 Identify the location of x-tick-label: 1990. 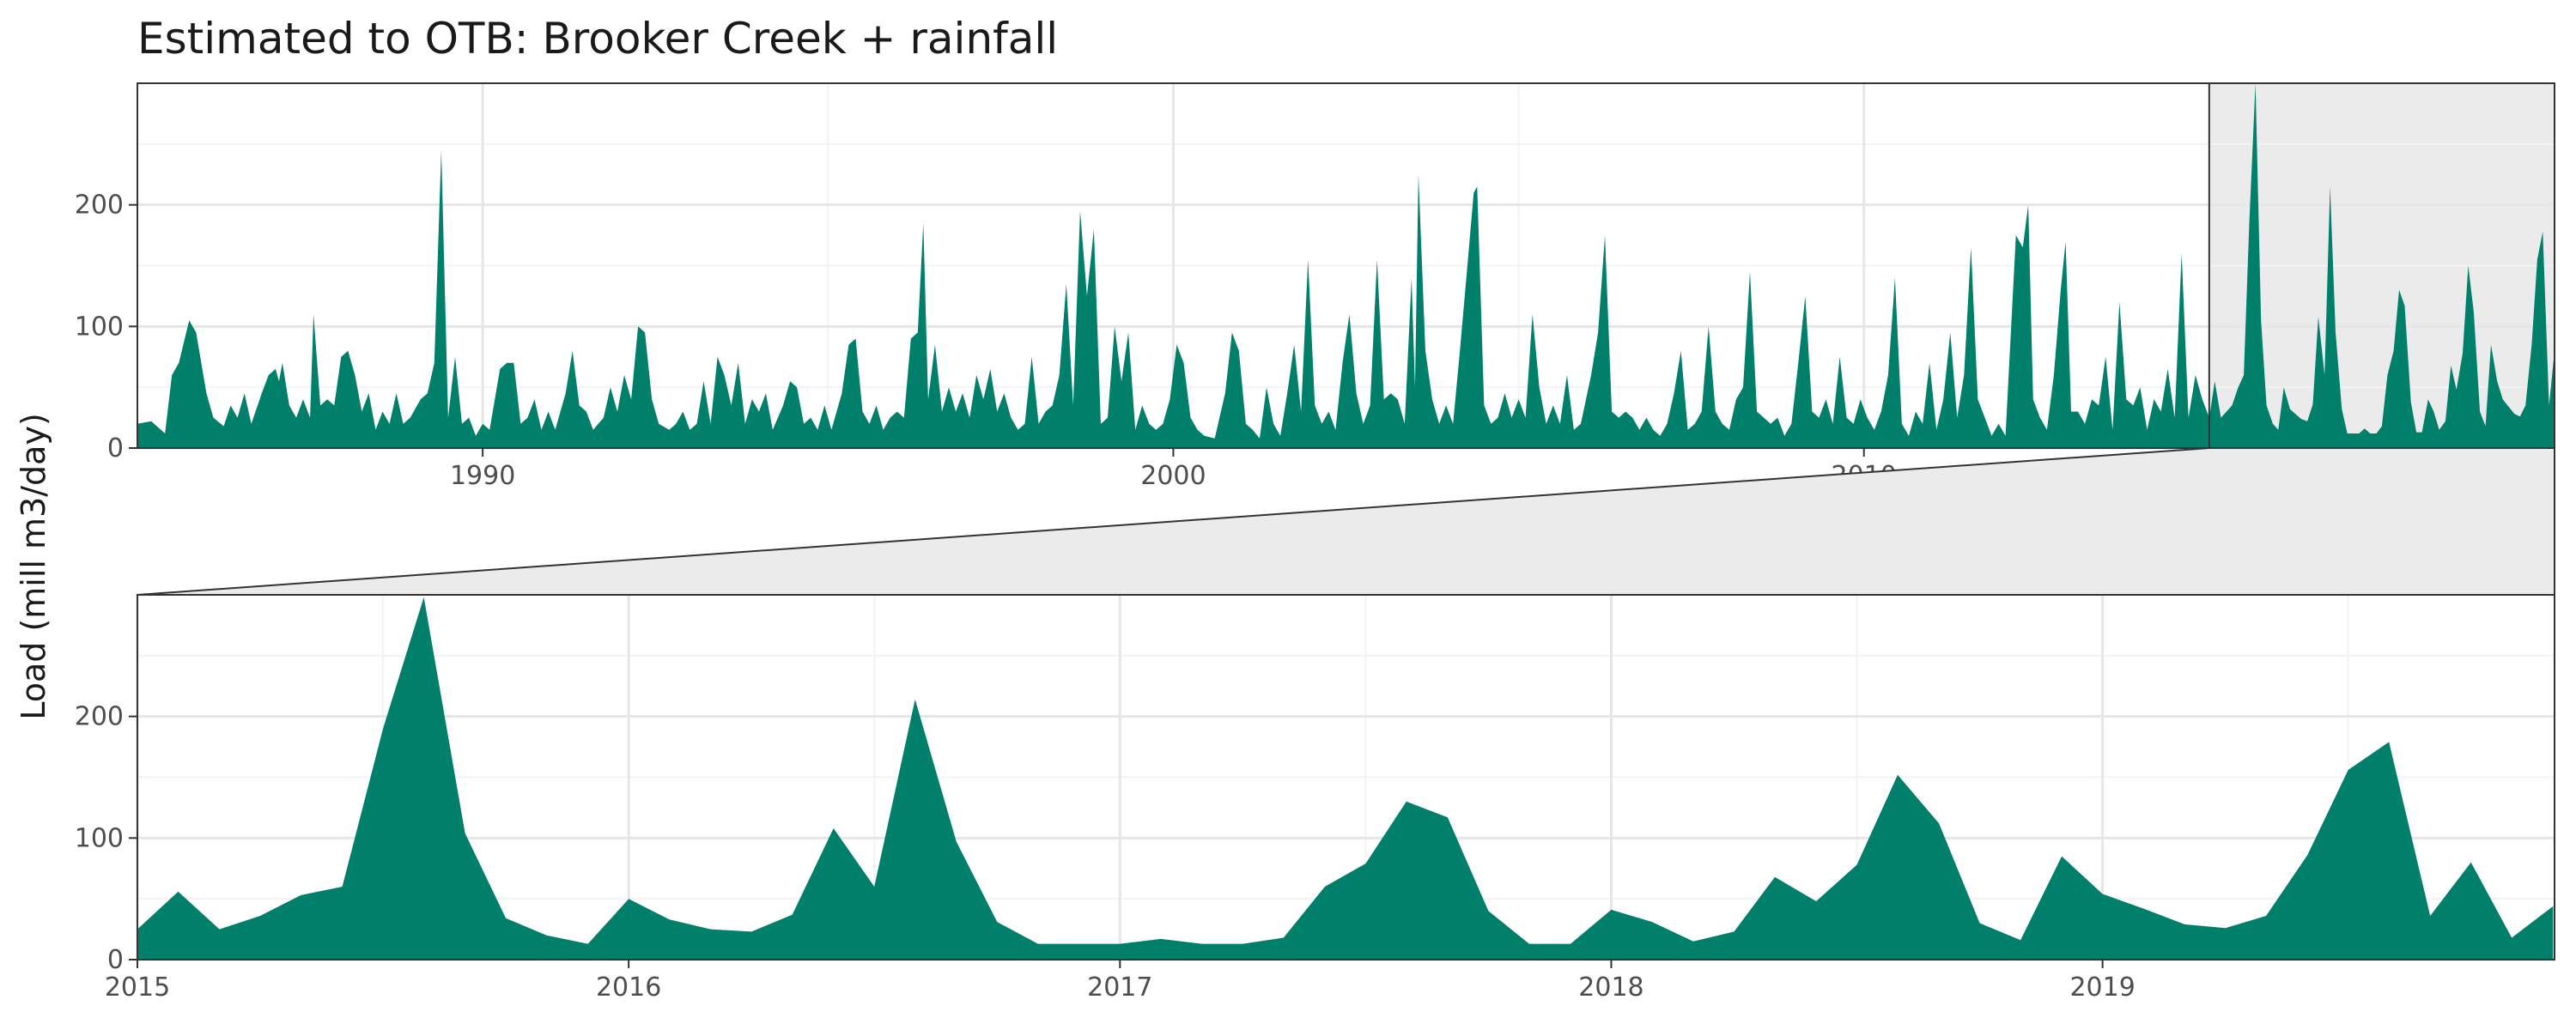
(483, 476).